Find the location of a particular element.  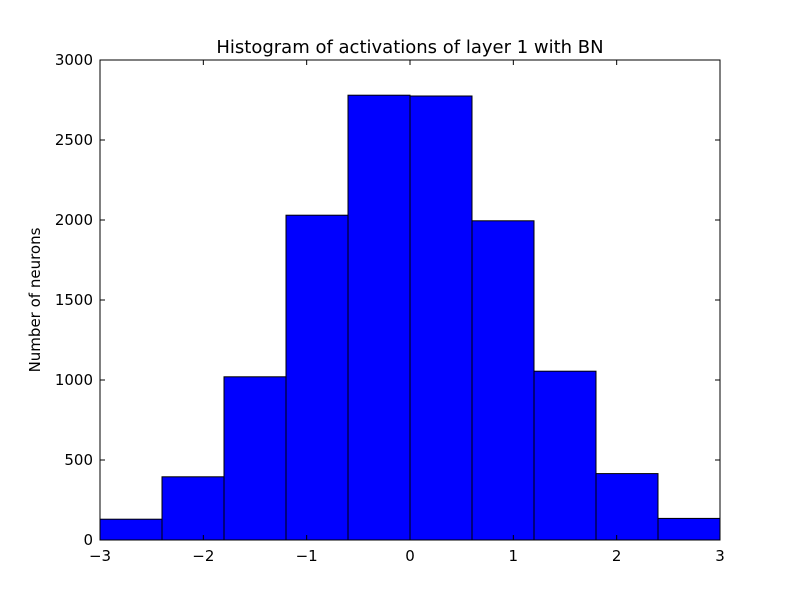

y-tick-label-2: 1000 is located at coordinates (74, 380).